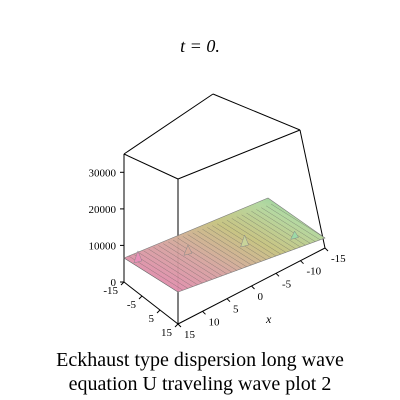 The height and width of the screenshot is (400, 400). Describe the element at coordinates (103, 246) in the screenshot. I see `z-tick-label: 10000` at that location.